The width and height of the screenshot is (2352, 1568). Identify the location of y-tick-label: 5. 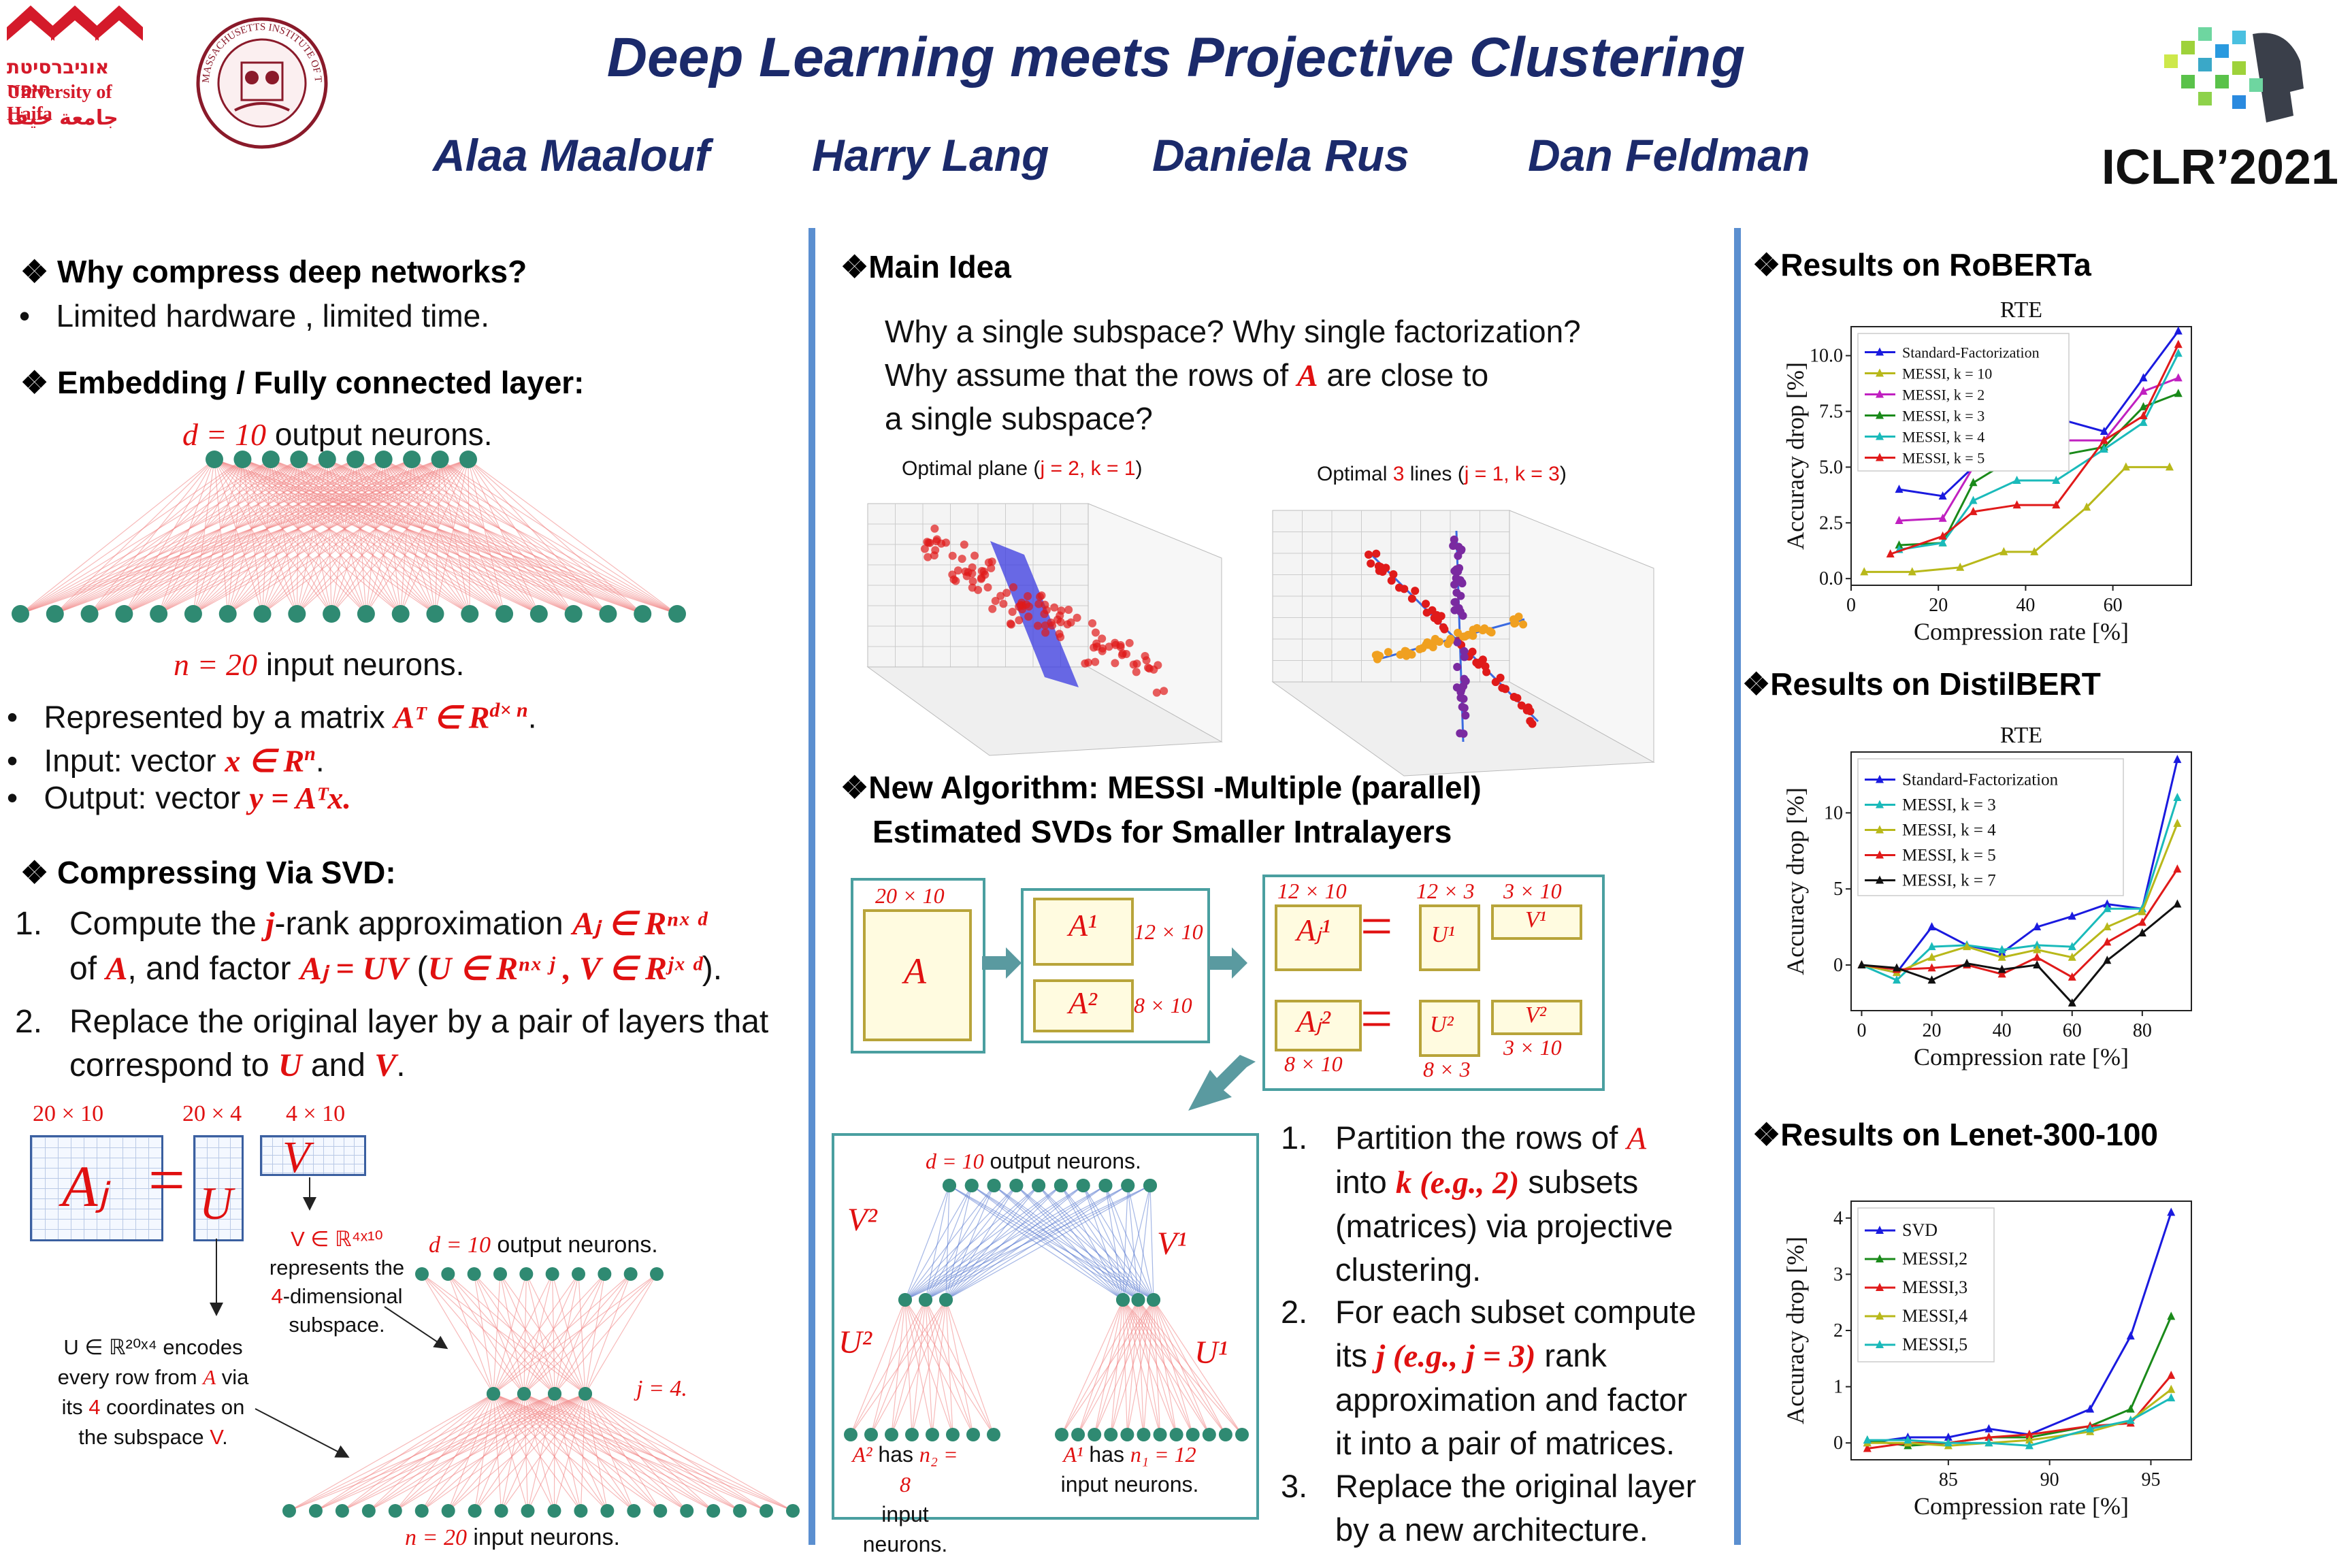
(1838, 889).